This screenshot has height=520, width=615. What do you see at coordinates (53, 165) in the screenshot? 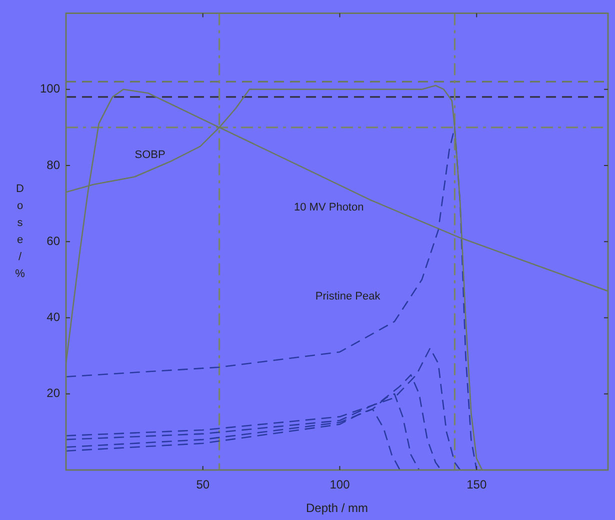
I see `y-tick-label: 80` at bounding box center [53, 165].